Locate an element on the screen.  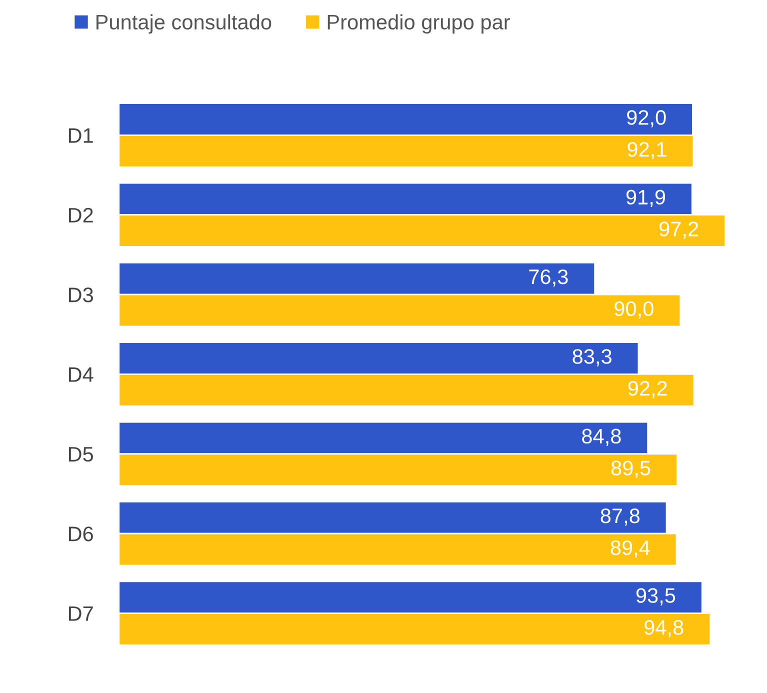
data-label: 94,8 is located at coordinates (664, 629).